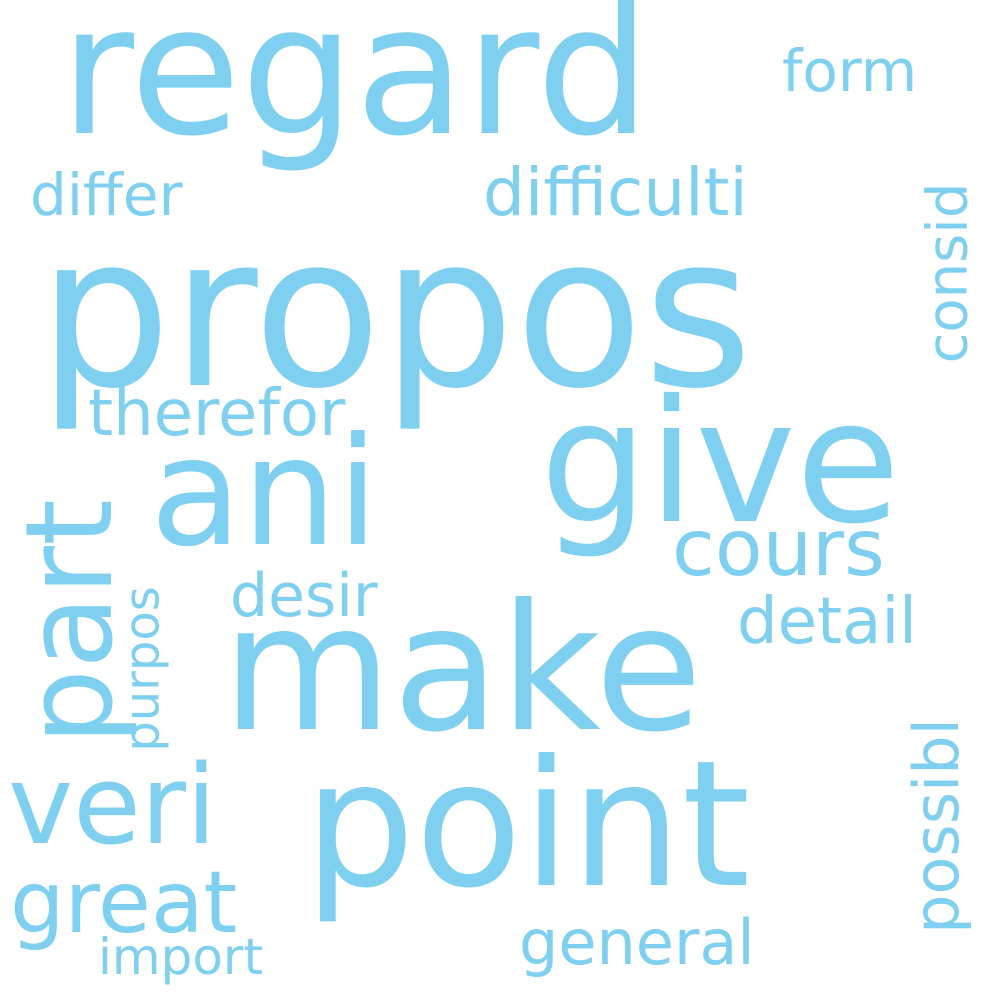 This screenshot has width=1000, height=1000. What do you see at coordinates (527, 825) in the screenshot?
I see `word-point: point` at bounding box center [527, 825].